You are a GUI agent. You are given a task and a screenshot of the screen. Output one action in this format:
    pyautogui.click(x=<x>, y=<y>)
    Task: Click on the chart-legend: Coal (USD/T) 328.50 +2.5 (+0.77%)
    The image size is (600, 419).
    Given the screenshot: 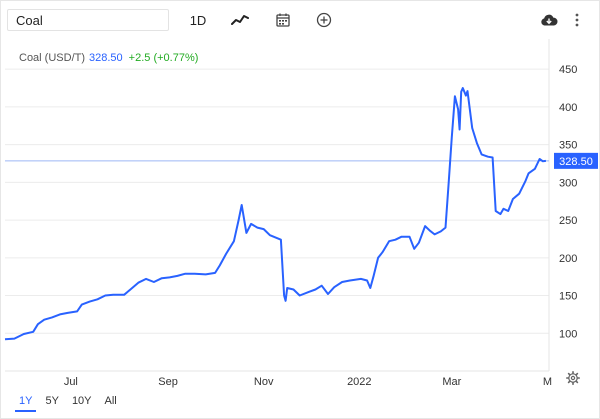 What is the action you would take?
    pyautogui.click(x=108, y=58)
    